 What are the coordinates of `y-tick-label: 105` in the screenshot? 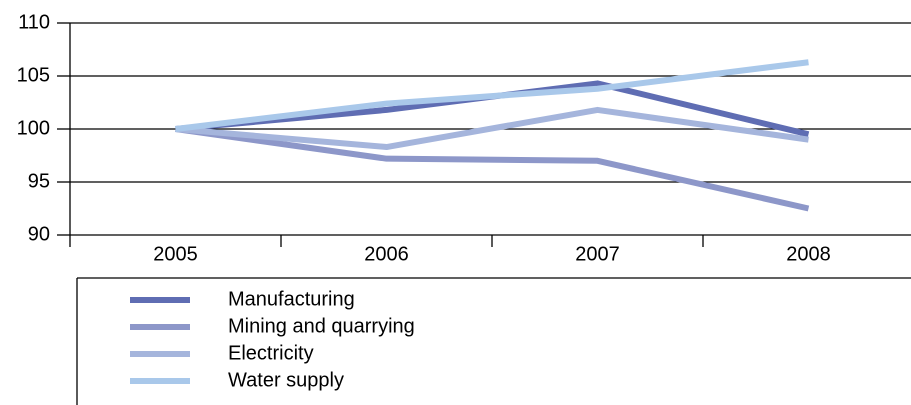 It's located at (33, 75).